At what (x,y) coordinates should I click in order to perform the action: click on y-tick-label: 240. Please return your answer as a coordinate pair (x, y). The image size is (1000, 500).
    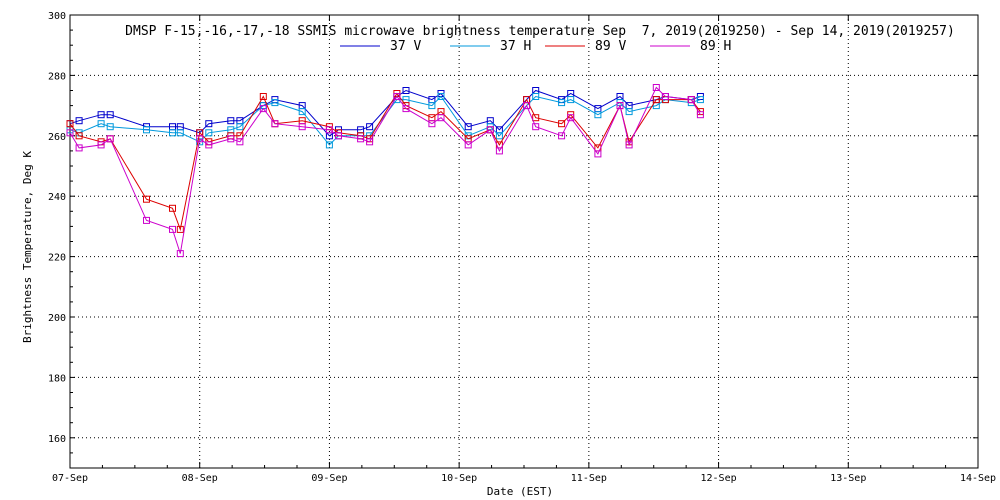
    Looking at the image, I should click on (57, 197).